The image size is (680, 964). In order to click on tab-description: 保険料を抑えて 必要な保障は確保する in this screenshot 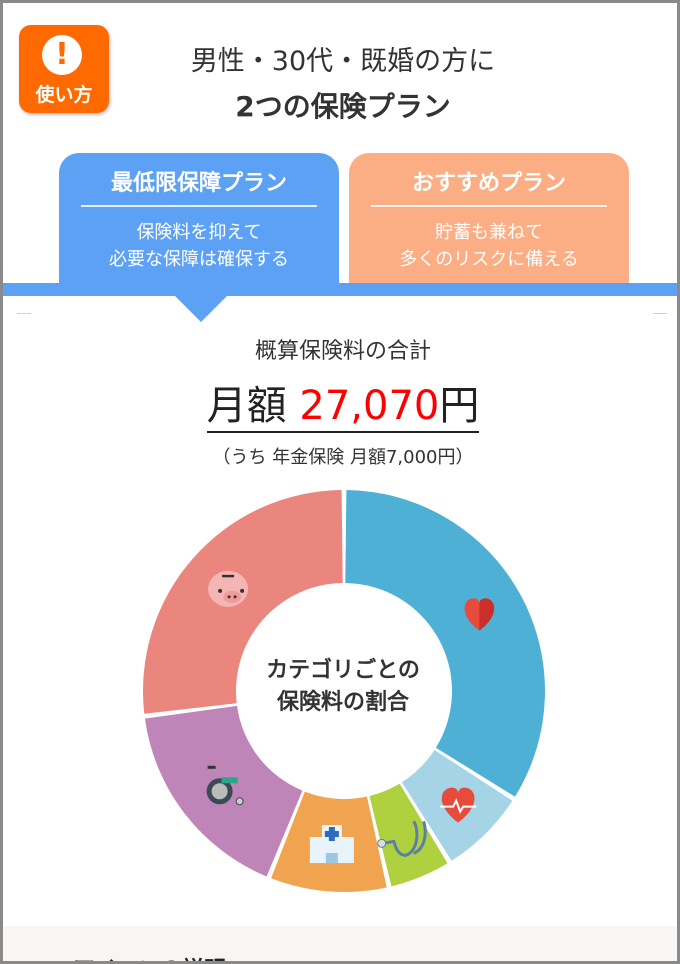, I will do `click(199, 246)`.